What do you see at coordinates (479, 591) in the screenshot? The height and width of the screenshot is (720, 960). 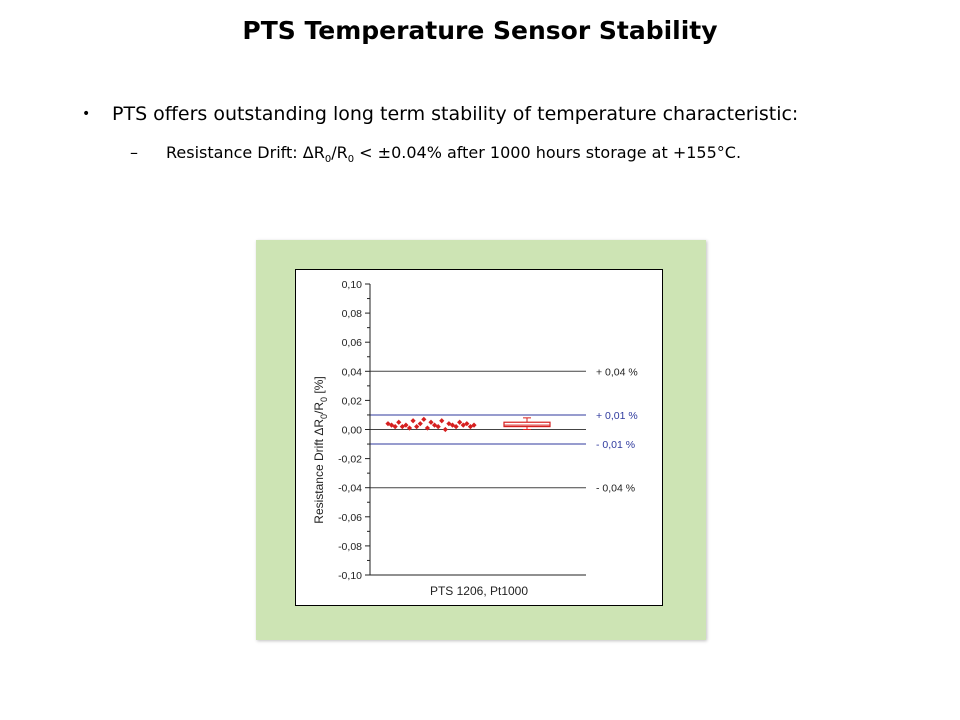 I see `x-axis-title: PTS 1206, Pt1000` at bounding box center [479, 591].